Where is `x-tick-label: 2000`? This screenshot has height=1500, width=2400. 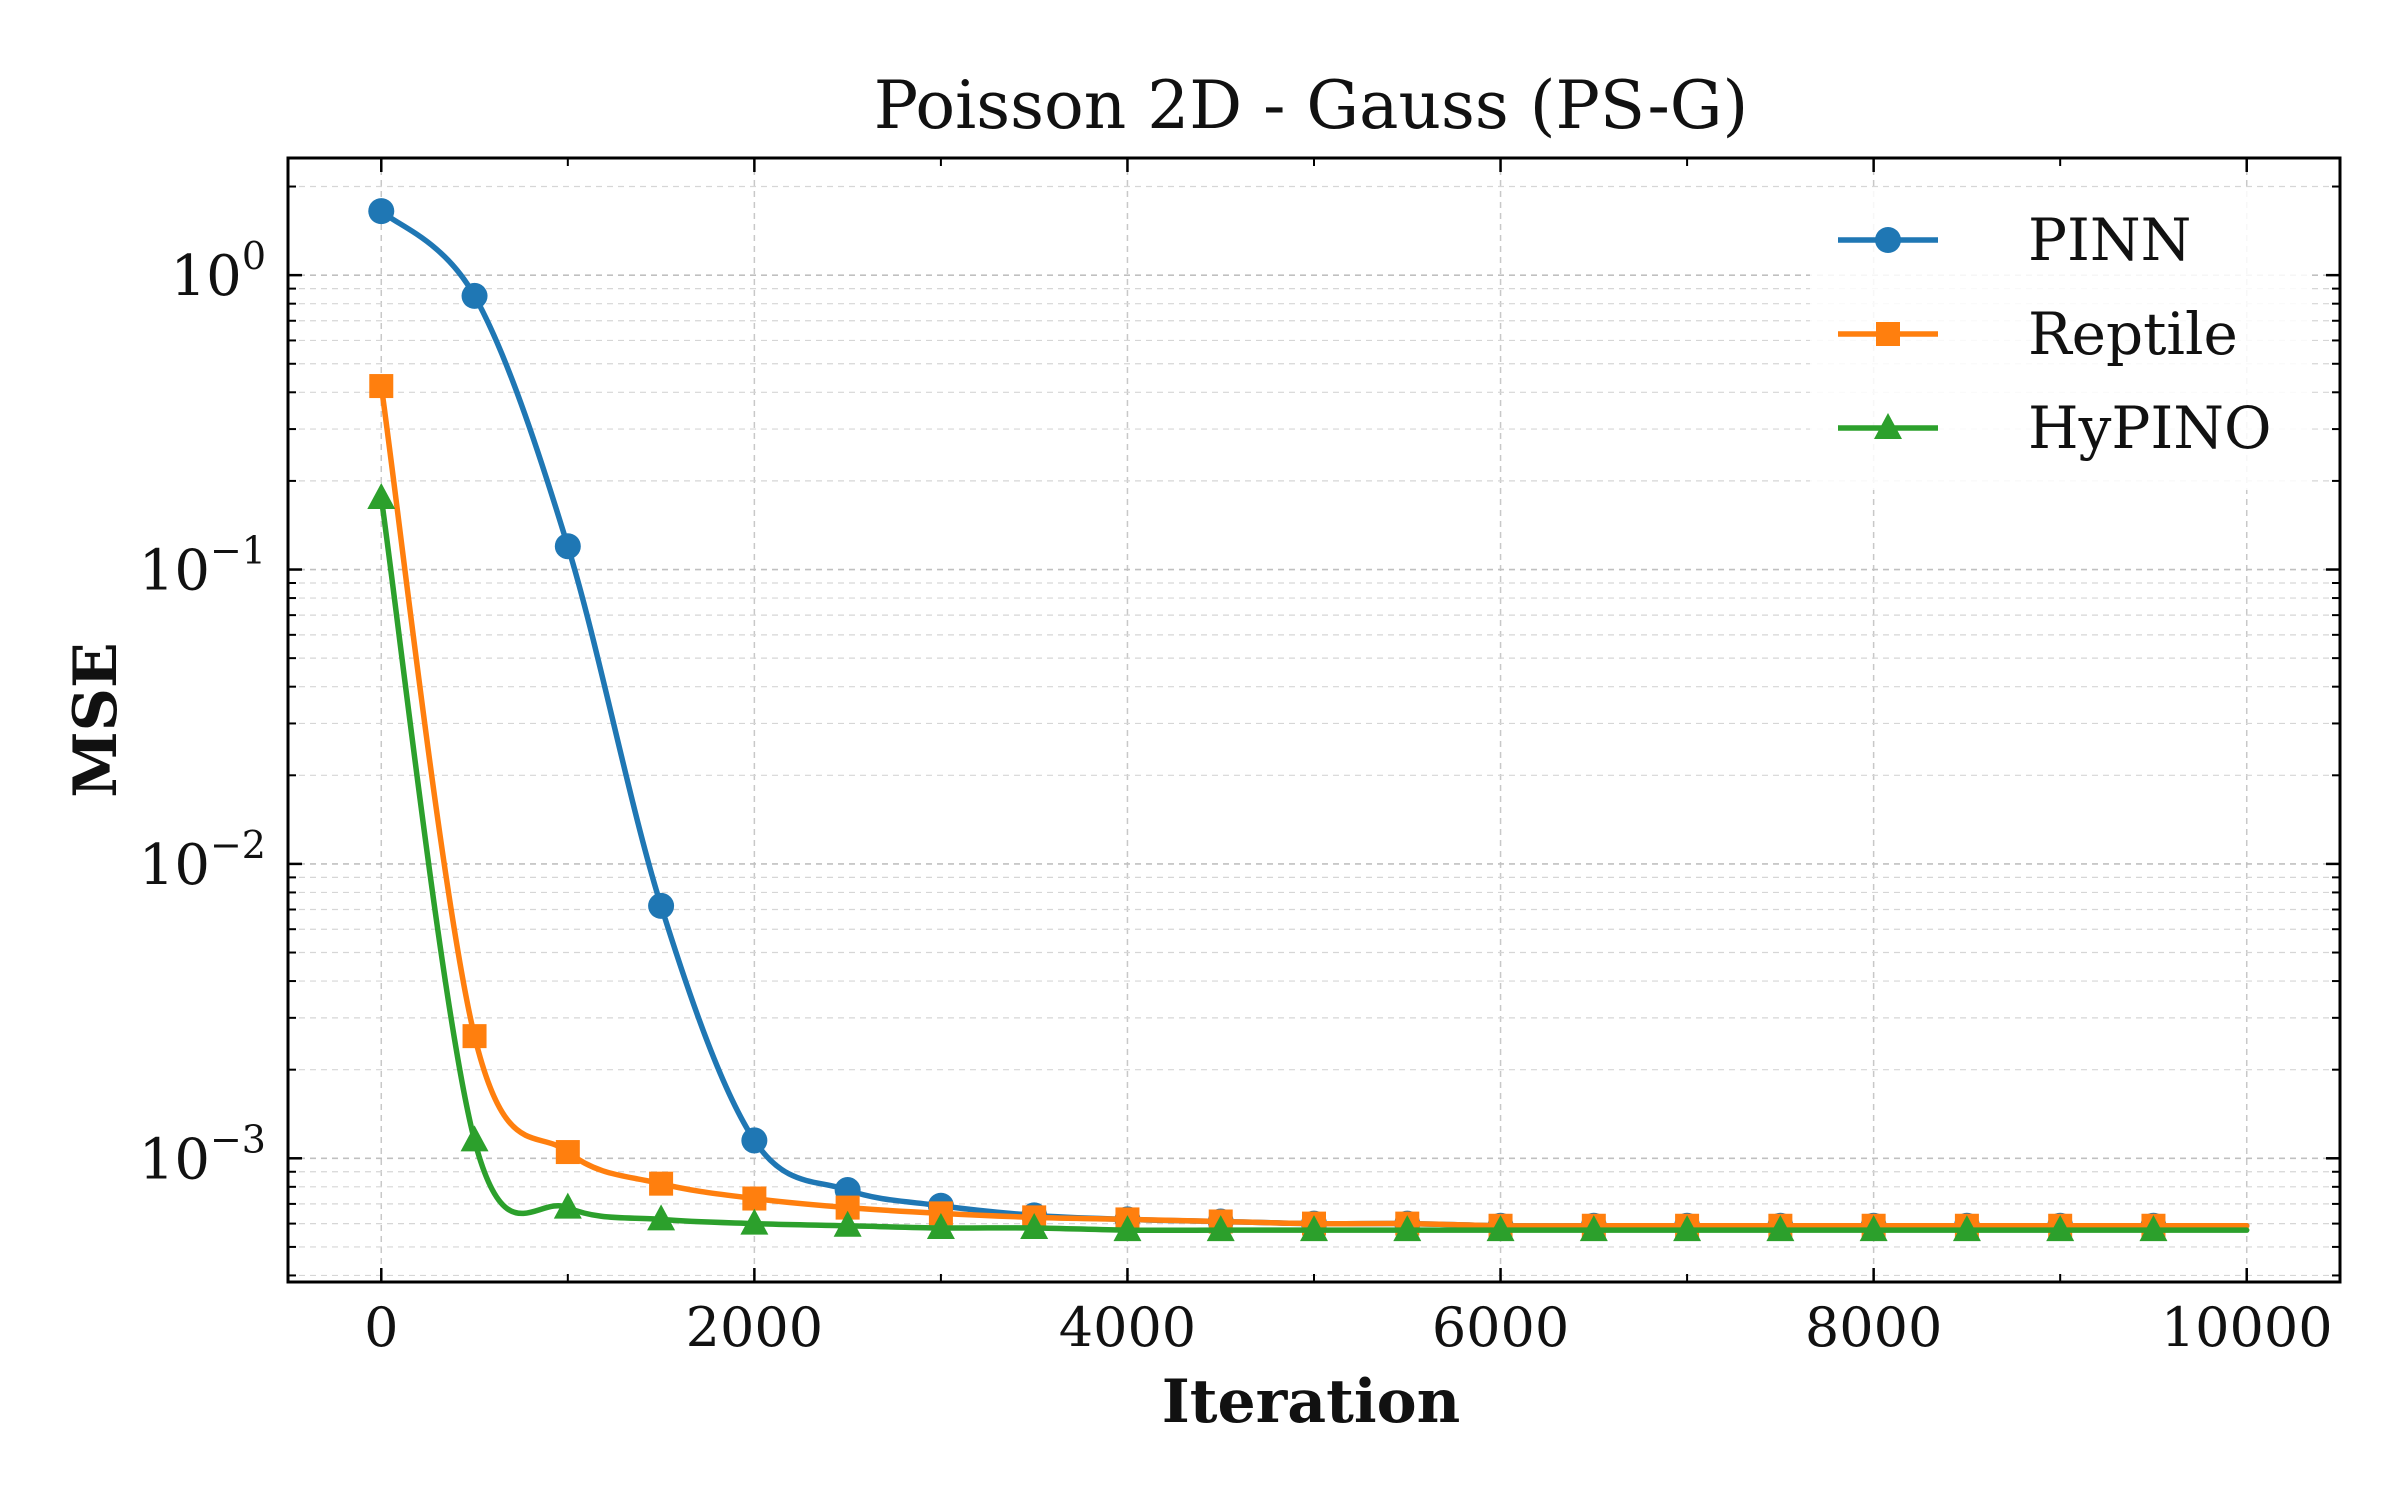
x-tick-label: 2000 is located at coordinates (754, 1327).